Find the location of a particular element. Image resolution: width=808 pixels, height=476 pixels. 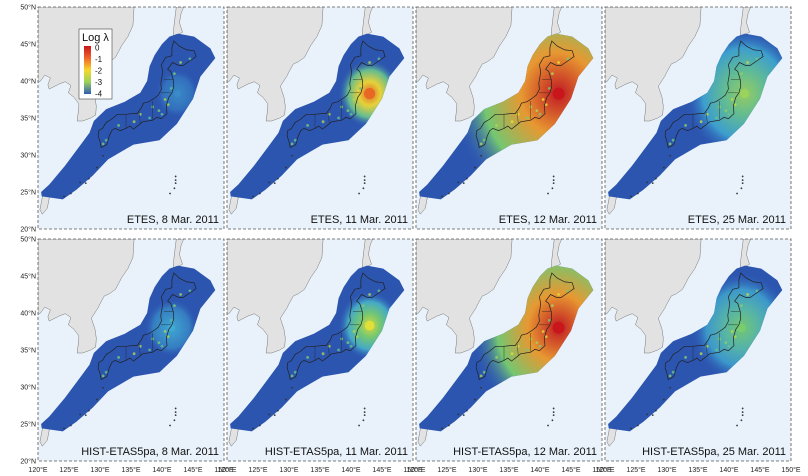

panel-label: ETES, 8 Mar. 2011 is located at coordinates (173, 220).